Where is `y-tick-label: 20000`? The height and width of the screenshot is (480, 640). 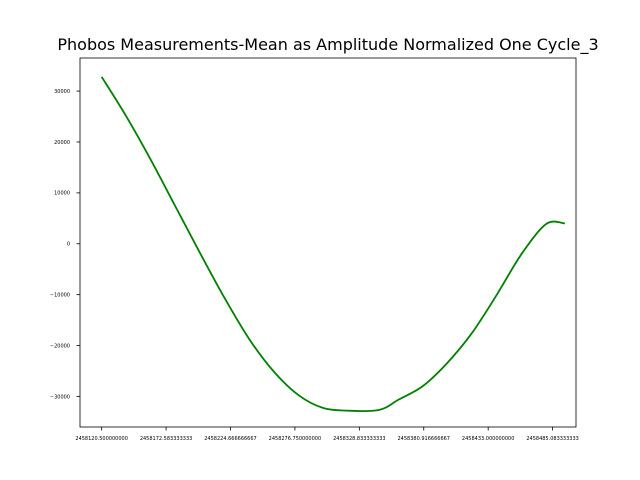 y-tick-label: 20000 is located at coordinates (62, 143).